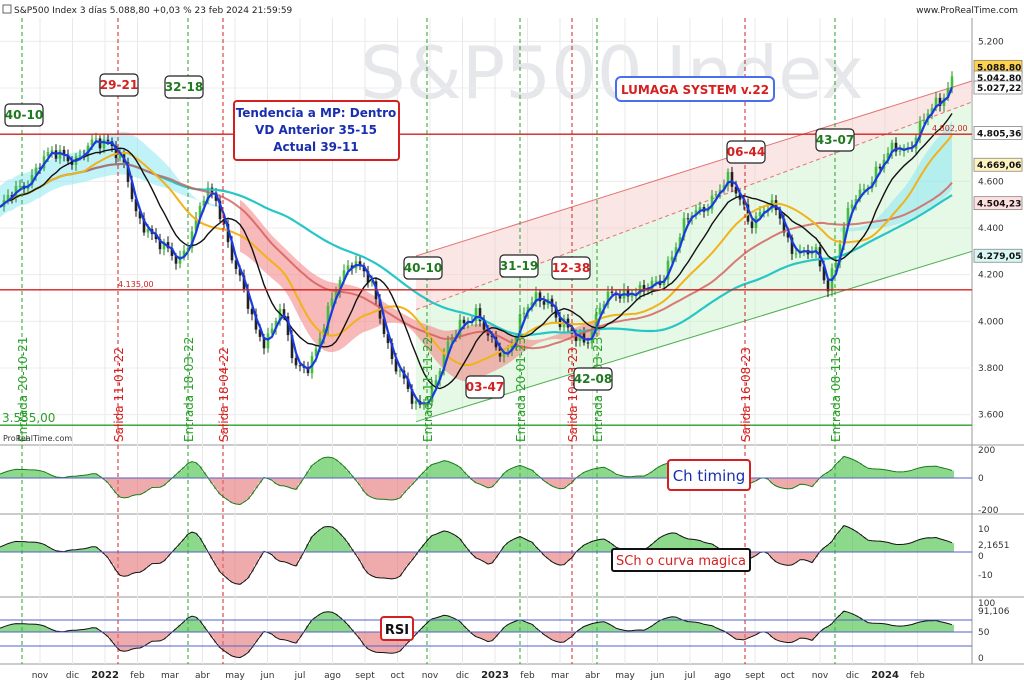 The height and width of the screenshot is (683, 1024). Describe the element at coordinates (967, 11) in the screenshot. I see `site-url: www.ProRealTime.com` at that location.